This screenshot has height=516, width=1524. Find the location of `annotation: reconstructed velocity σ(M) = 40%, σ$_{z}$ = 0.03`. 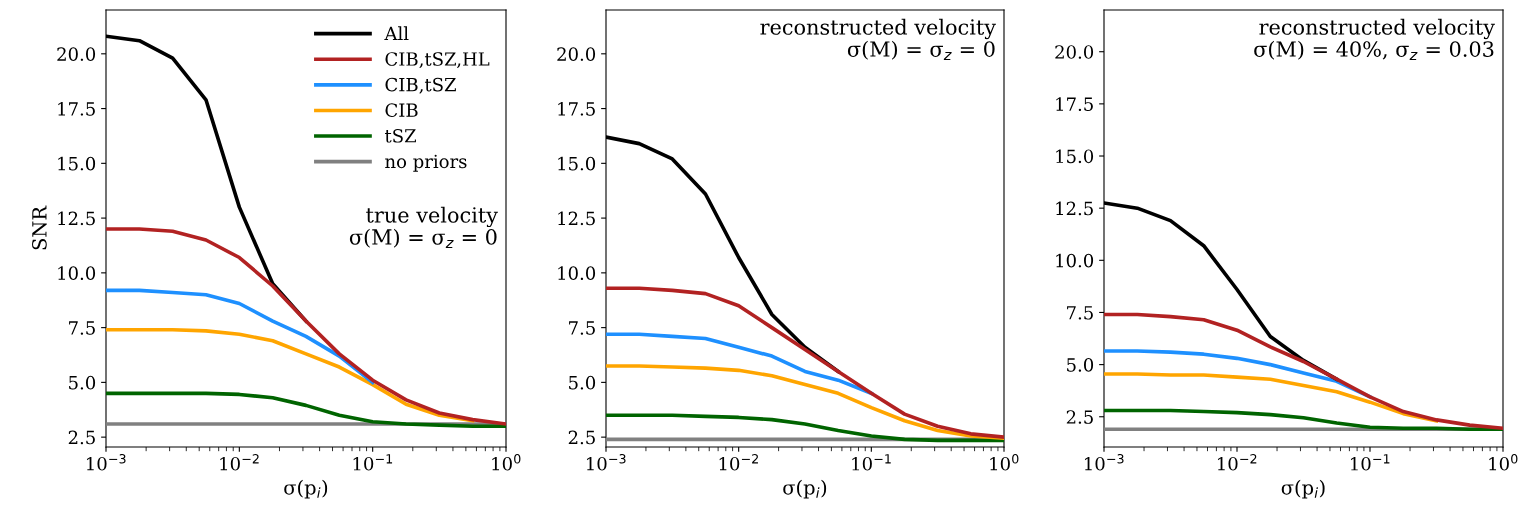

annotation: reconstructed velocity σ(M) = 40%, σ$_{z}$ = 0.03 is located at coordinates (1374, 39).